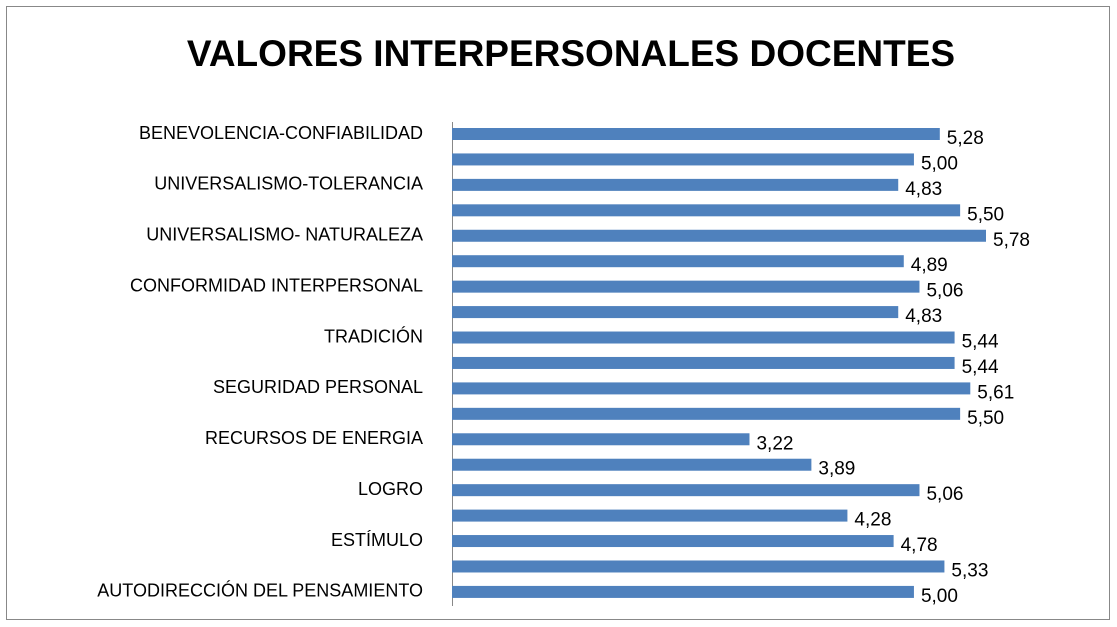 The width and height of the screenshot is (1117, 627). I want to click on chart-title: VALORES INTERPERSONALES DOCENTES, so click(571, 53).